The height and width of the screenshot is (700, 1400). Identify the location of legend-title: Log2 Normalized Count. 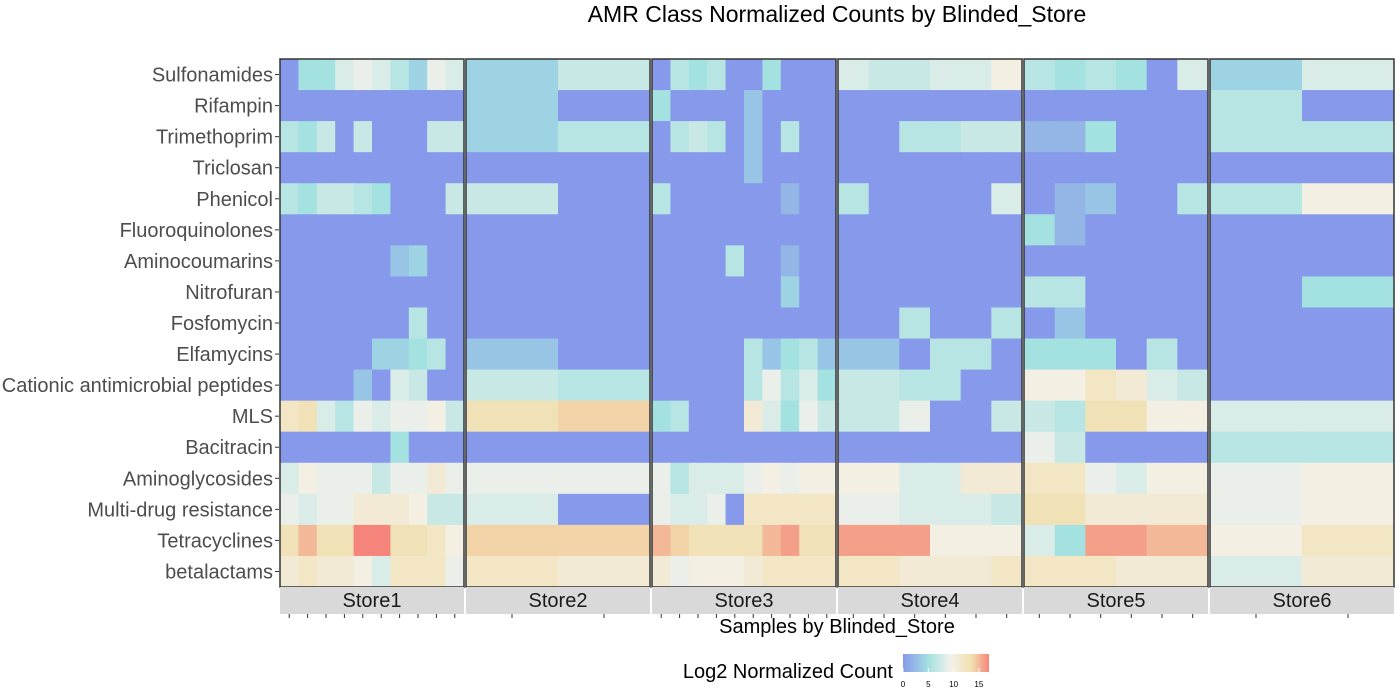
(788, 672).